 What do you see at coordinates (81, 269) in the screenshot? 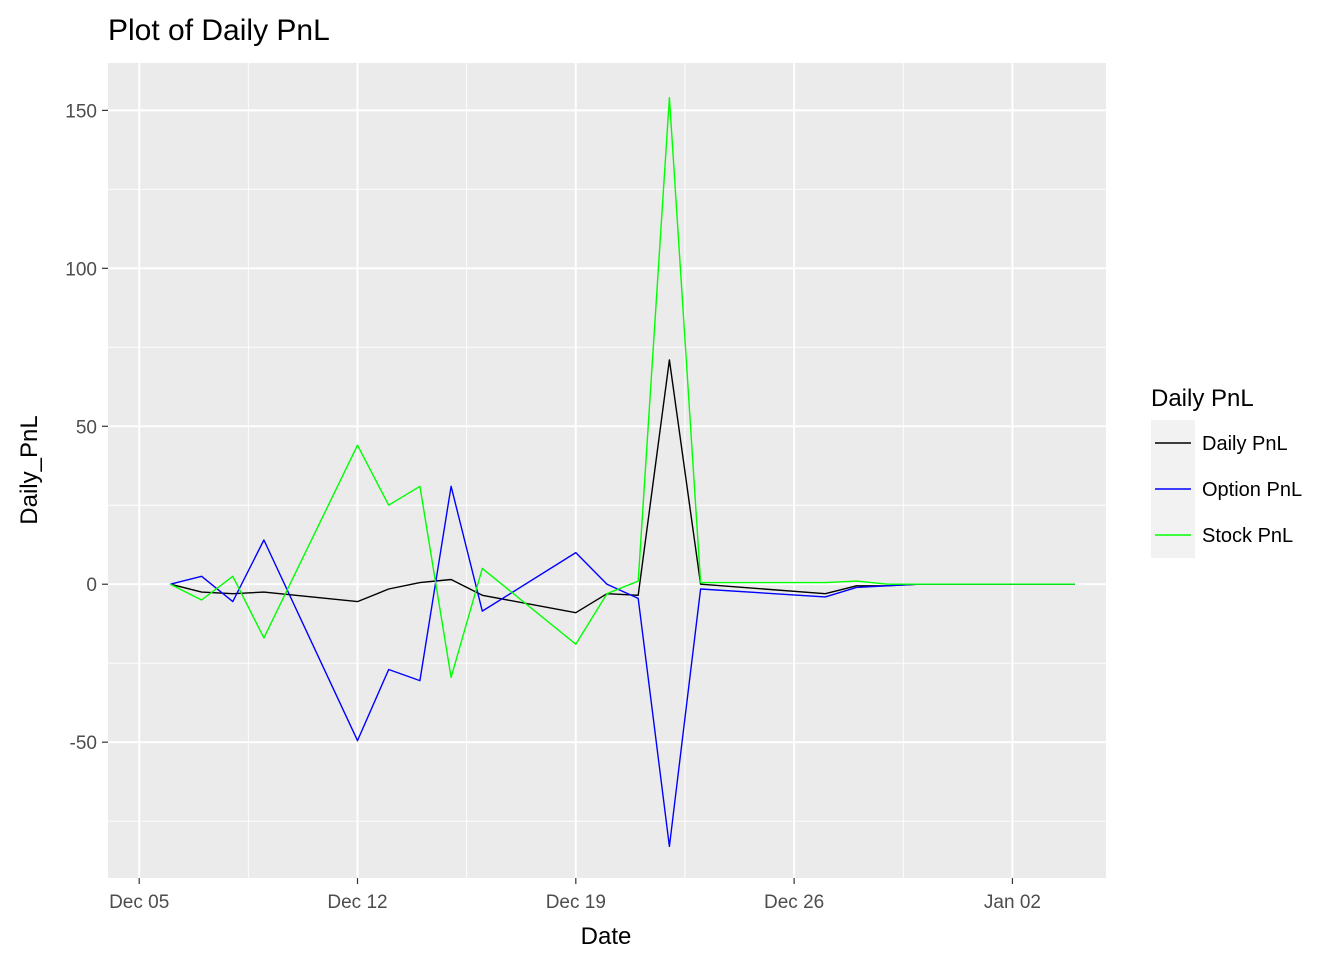
I see `y-tick-label: 100` at bounding box center [81, 269].